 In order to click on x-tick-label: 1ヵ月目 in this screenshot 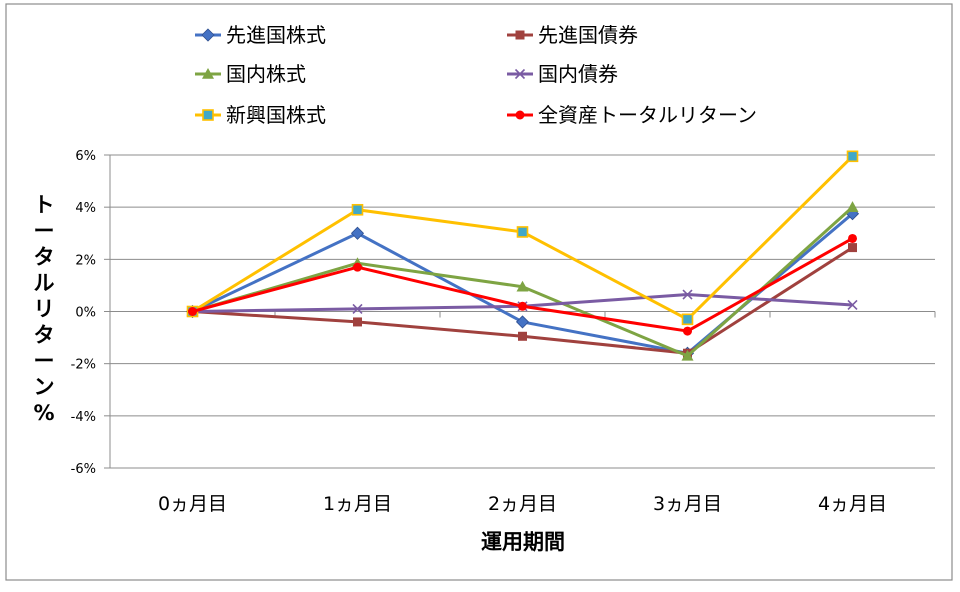, I will do `click(357, 504)`.